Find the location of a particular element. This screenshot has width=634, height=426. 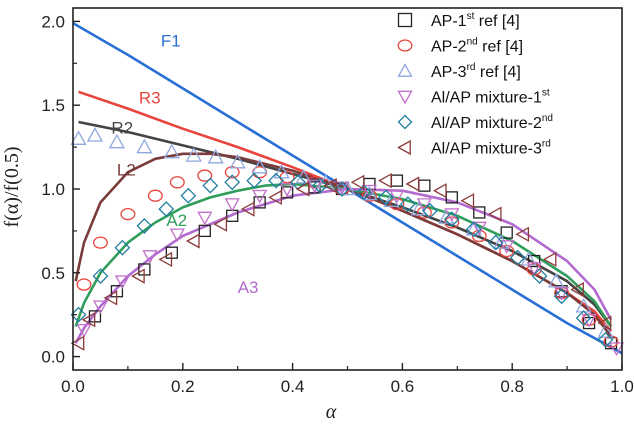

curve-label-l2: L2 is located at coordinates (126, 170).